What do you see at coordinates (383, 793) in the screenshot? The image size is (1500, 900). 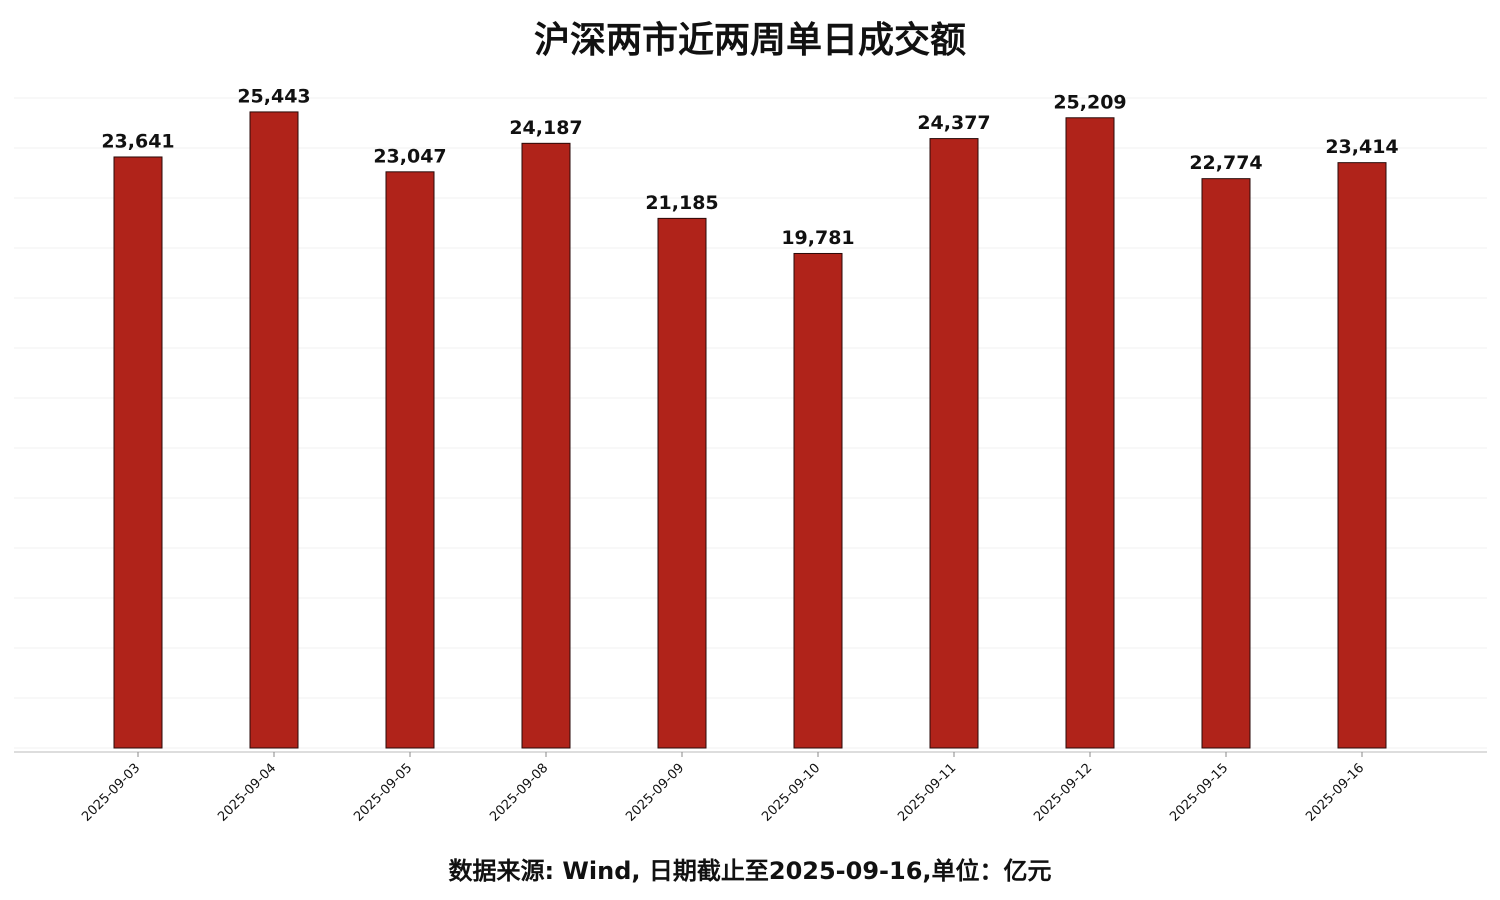 I see `x-tick-label: 2025-09-05` at bounding box center [383, 793].